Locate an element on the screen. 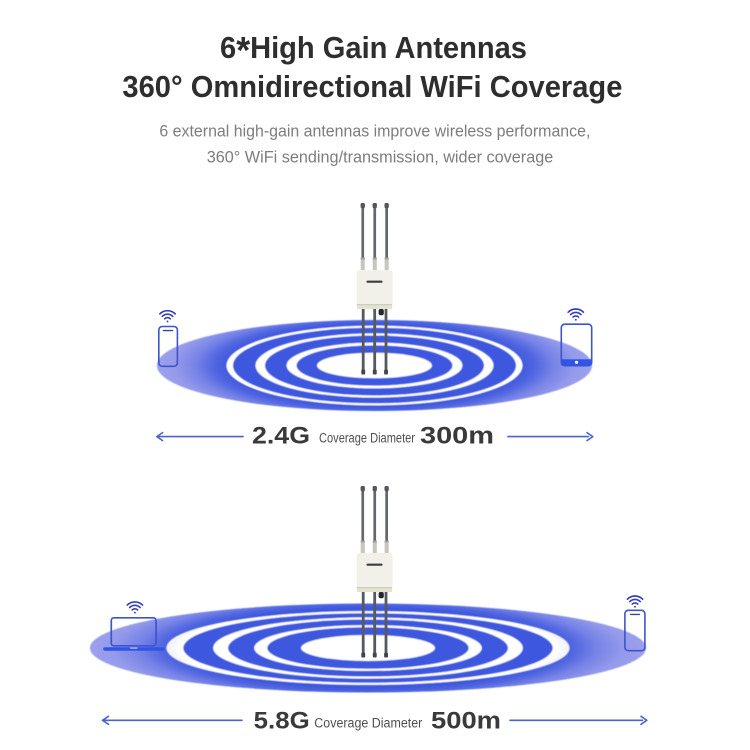 This screenshot has width=750, height=750. svg-text:360° Omnidirectional WiFi Cove: 360° Omnidirectional WiFi Coverage is located at coordinates (372, 86).